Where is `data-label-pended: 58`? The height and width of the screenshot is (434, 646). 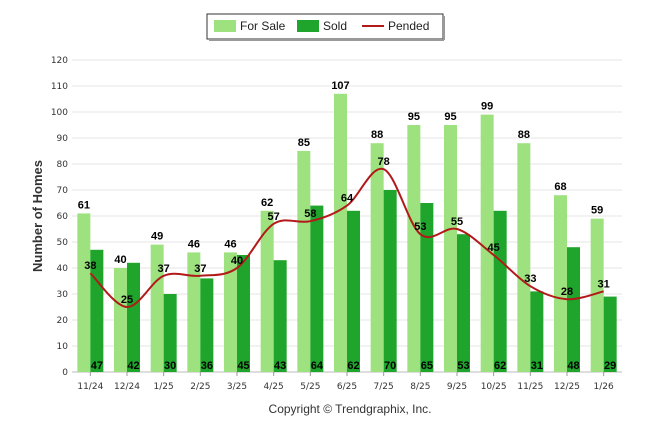 data-label-pended: 58 is located at coordinates (310, 214).